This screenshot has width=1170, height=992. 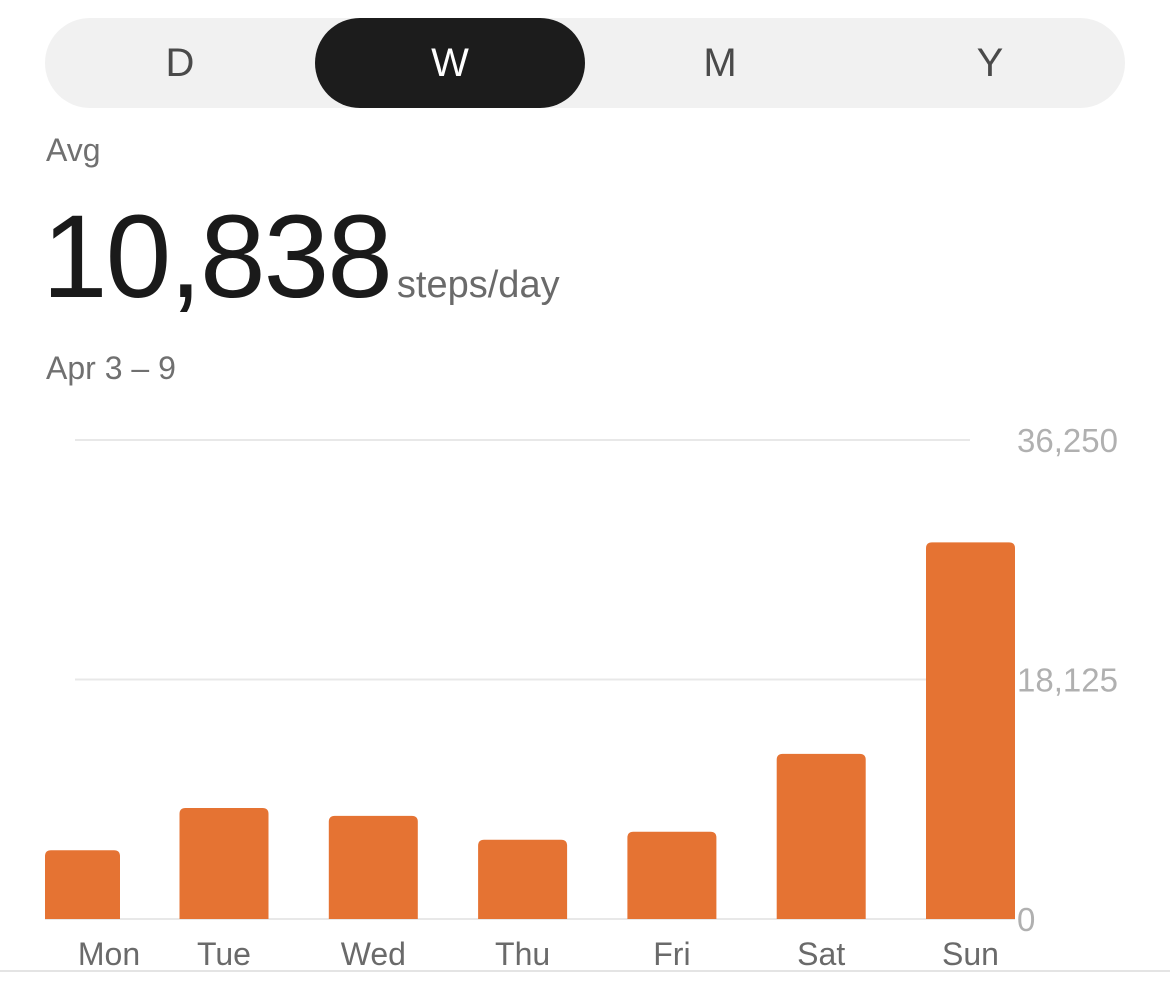 What do you see at coordinates (1026, 919) in the screenshot?
I see `y-tick-label: 0` at bounding box center [1026, 919].